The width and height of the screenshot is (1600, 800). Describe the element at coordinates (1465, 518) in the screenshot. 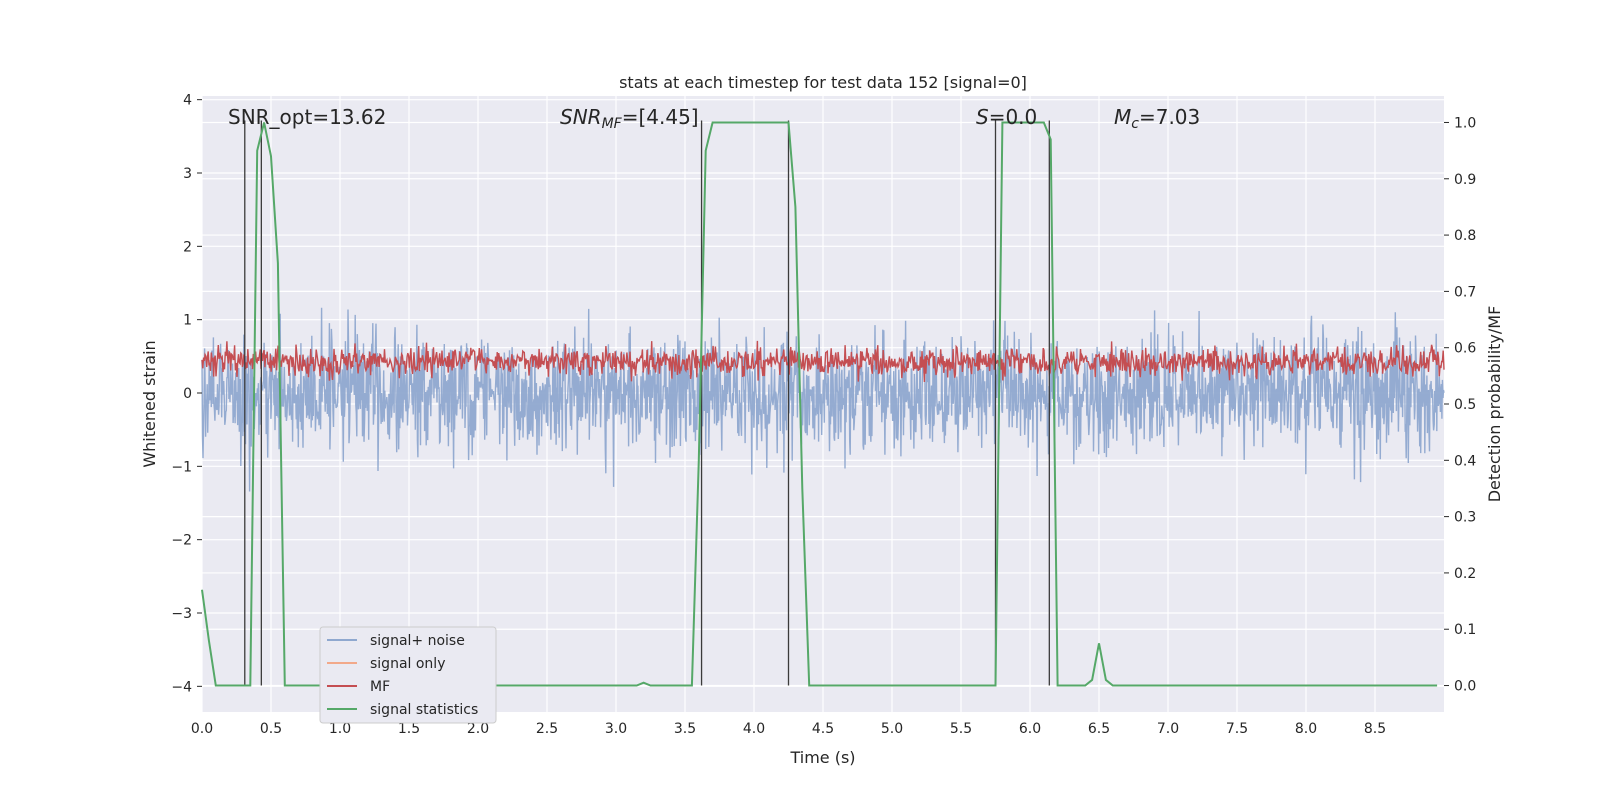

I see `y2-tick-label: 0.3` at that location.